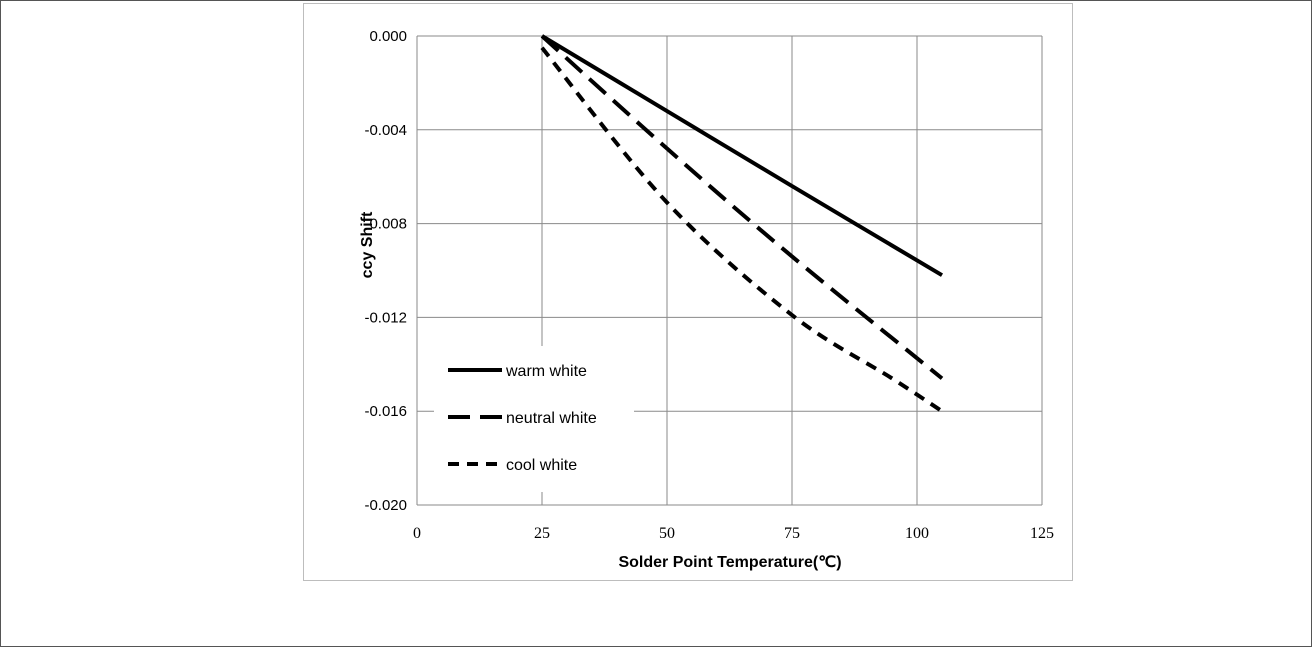 This screenshot has width=1312, height=647. I want to click on x-axis-title: Solder Point Temperature(℃), so click(729, 562).